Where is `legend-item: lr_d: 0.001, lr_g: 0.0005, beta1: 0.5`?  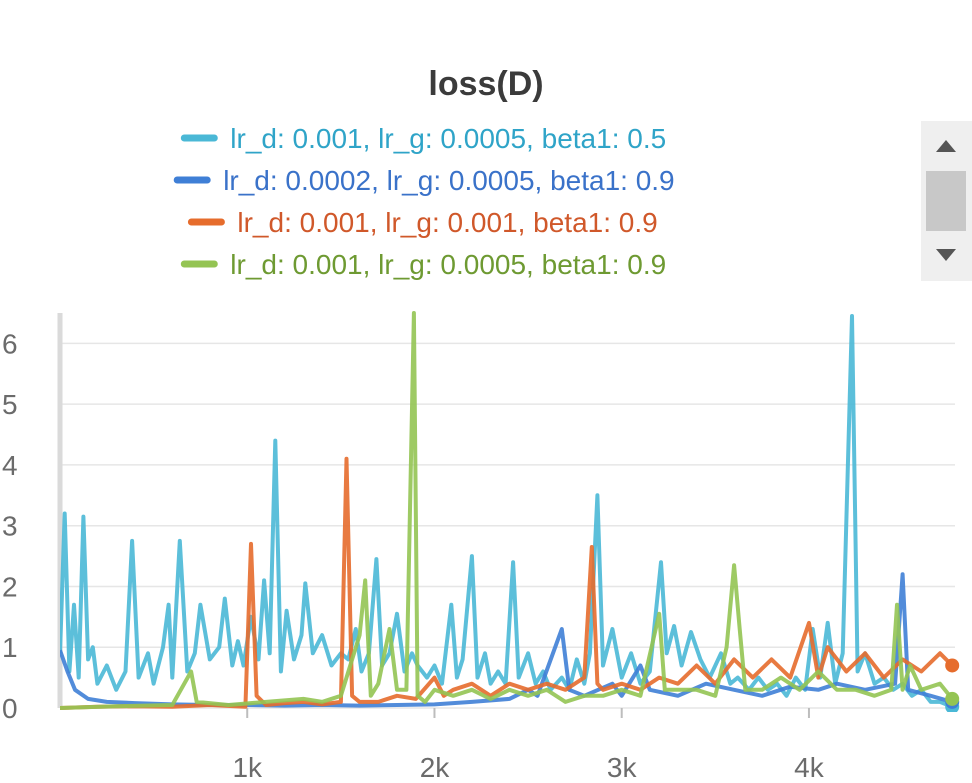 legend-item: lr_d: 0.001, lr_g: 0.0005, beta1: 0.5 is located at coordinates (423, 138).